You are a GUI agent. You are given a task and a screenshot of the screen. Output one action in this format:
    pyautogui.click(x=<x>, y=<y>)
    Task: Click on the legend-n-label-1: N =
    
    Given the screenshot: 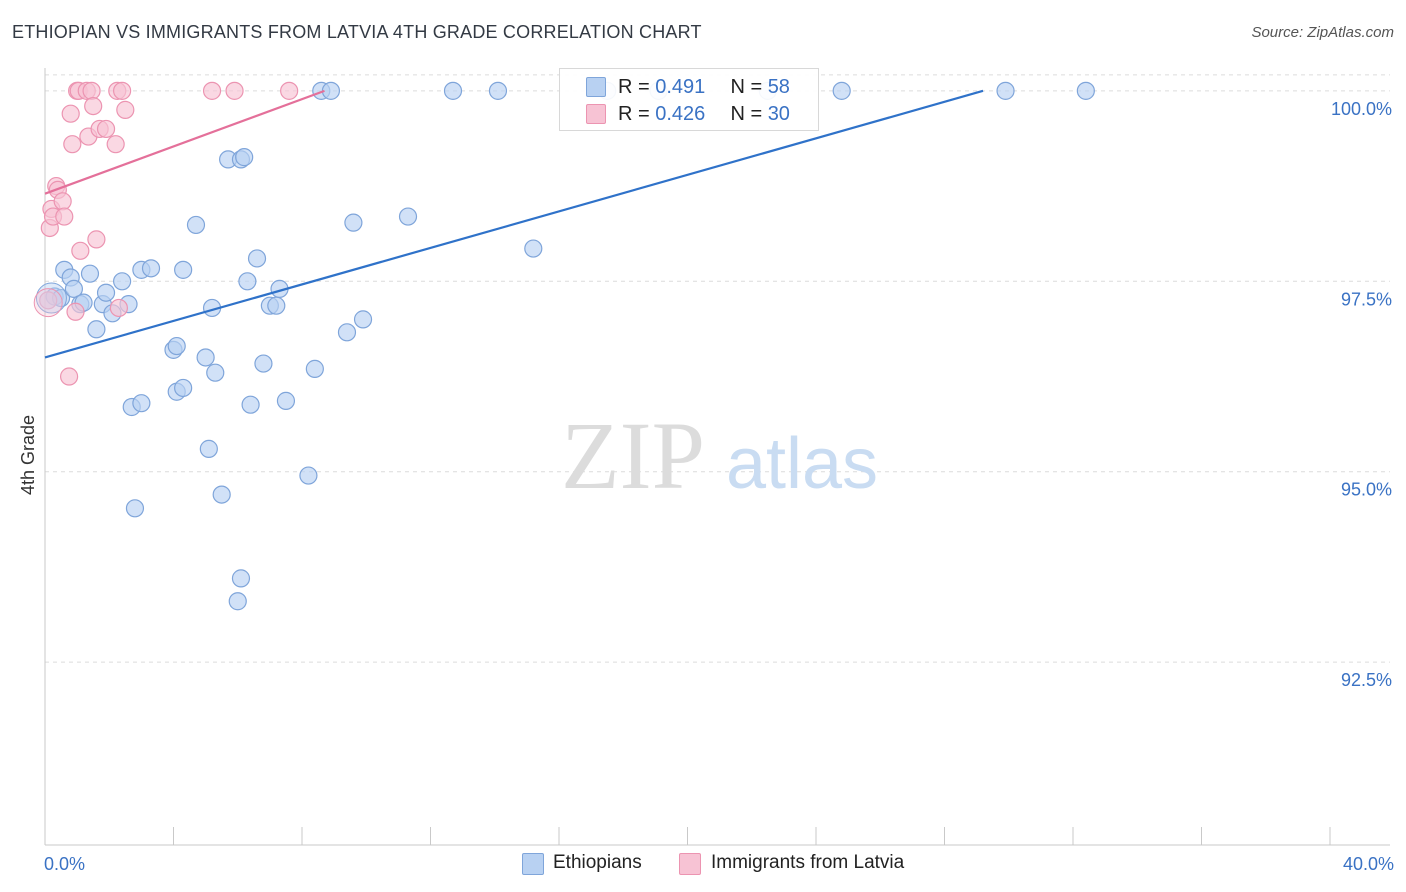 What is the action you would take?
    pyautogui.click(x=746, y=87)
    